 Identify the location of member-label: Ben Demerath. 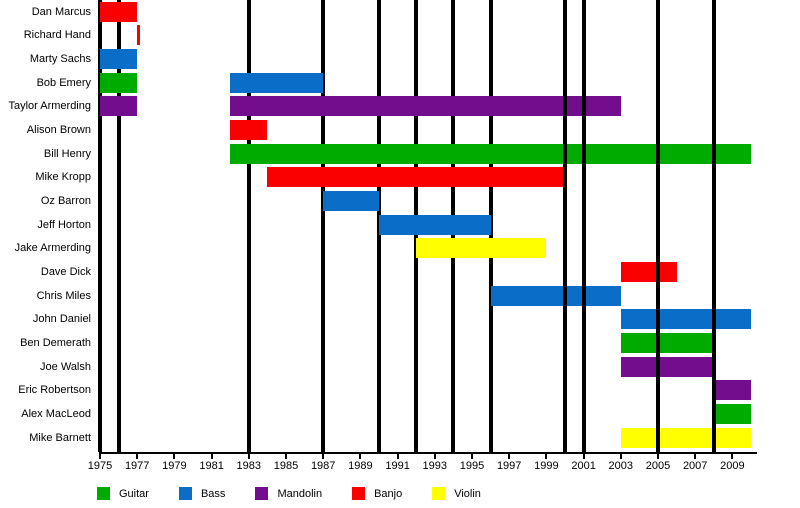
(55, 342).